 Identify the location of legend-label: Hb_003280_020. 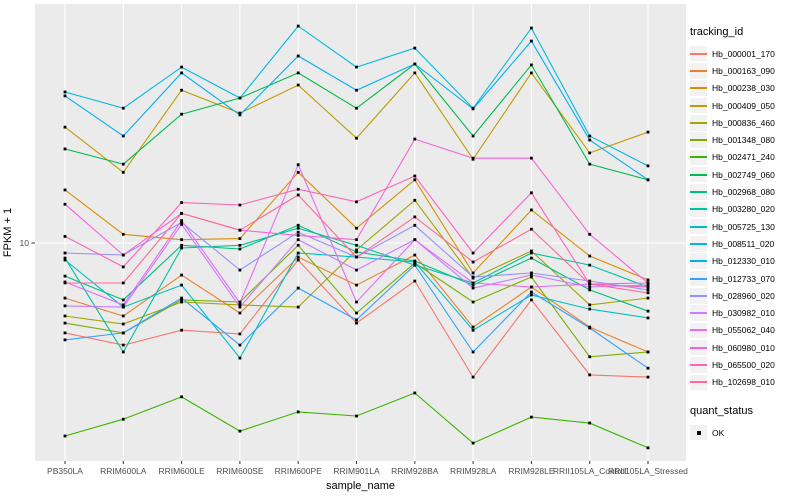
(743, 209).